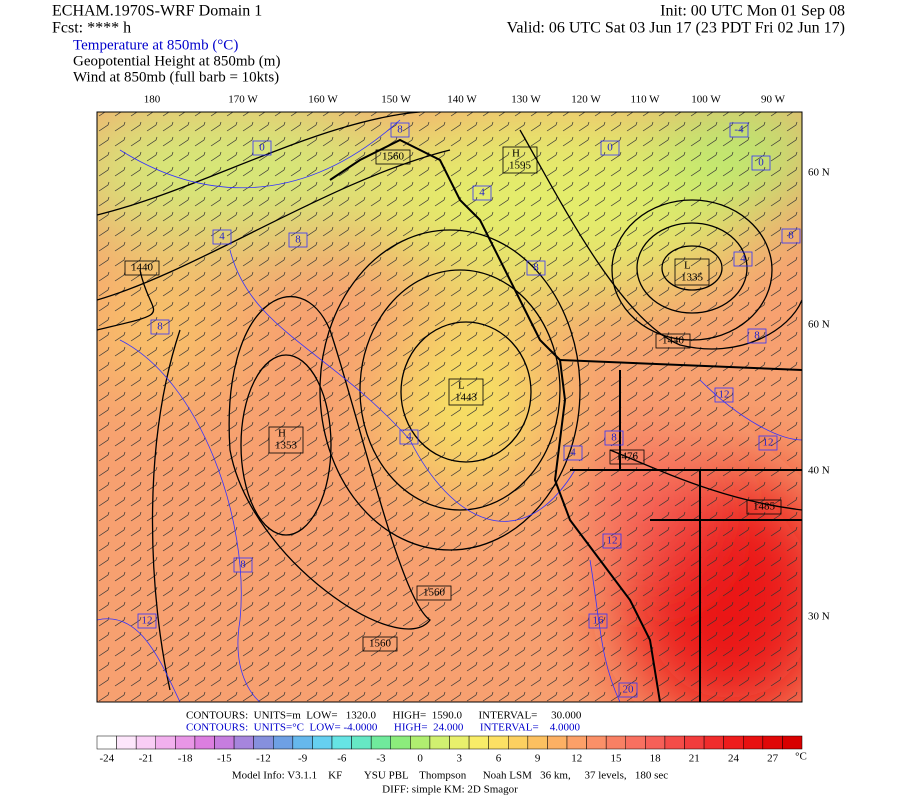 Image resolution: width=900 pixels, height=800 pixels. Describe the element at coordinates (224, 759) in the screenshot. I see `colorbar-label: -15` at that location.